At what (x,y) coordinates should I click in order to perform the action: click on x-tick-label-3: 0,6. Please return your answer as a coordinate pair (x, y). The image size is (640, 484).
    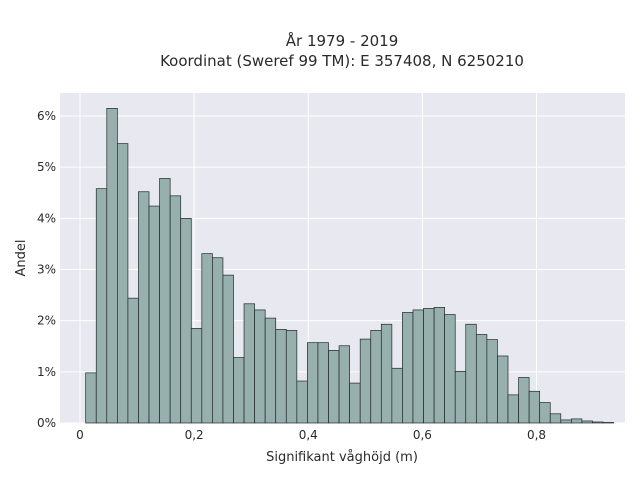
    Looking at the image, I should click on (422, 435).